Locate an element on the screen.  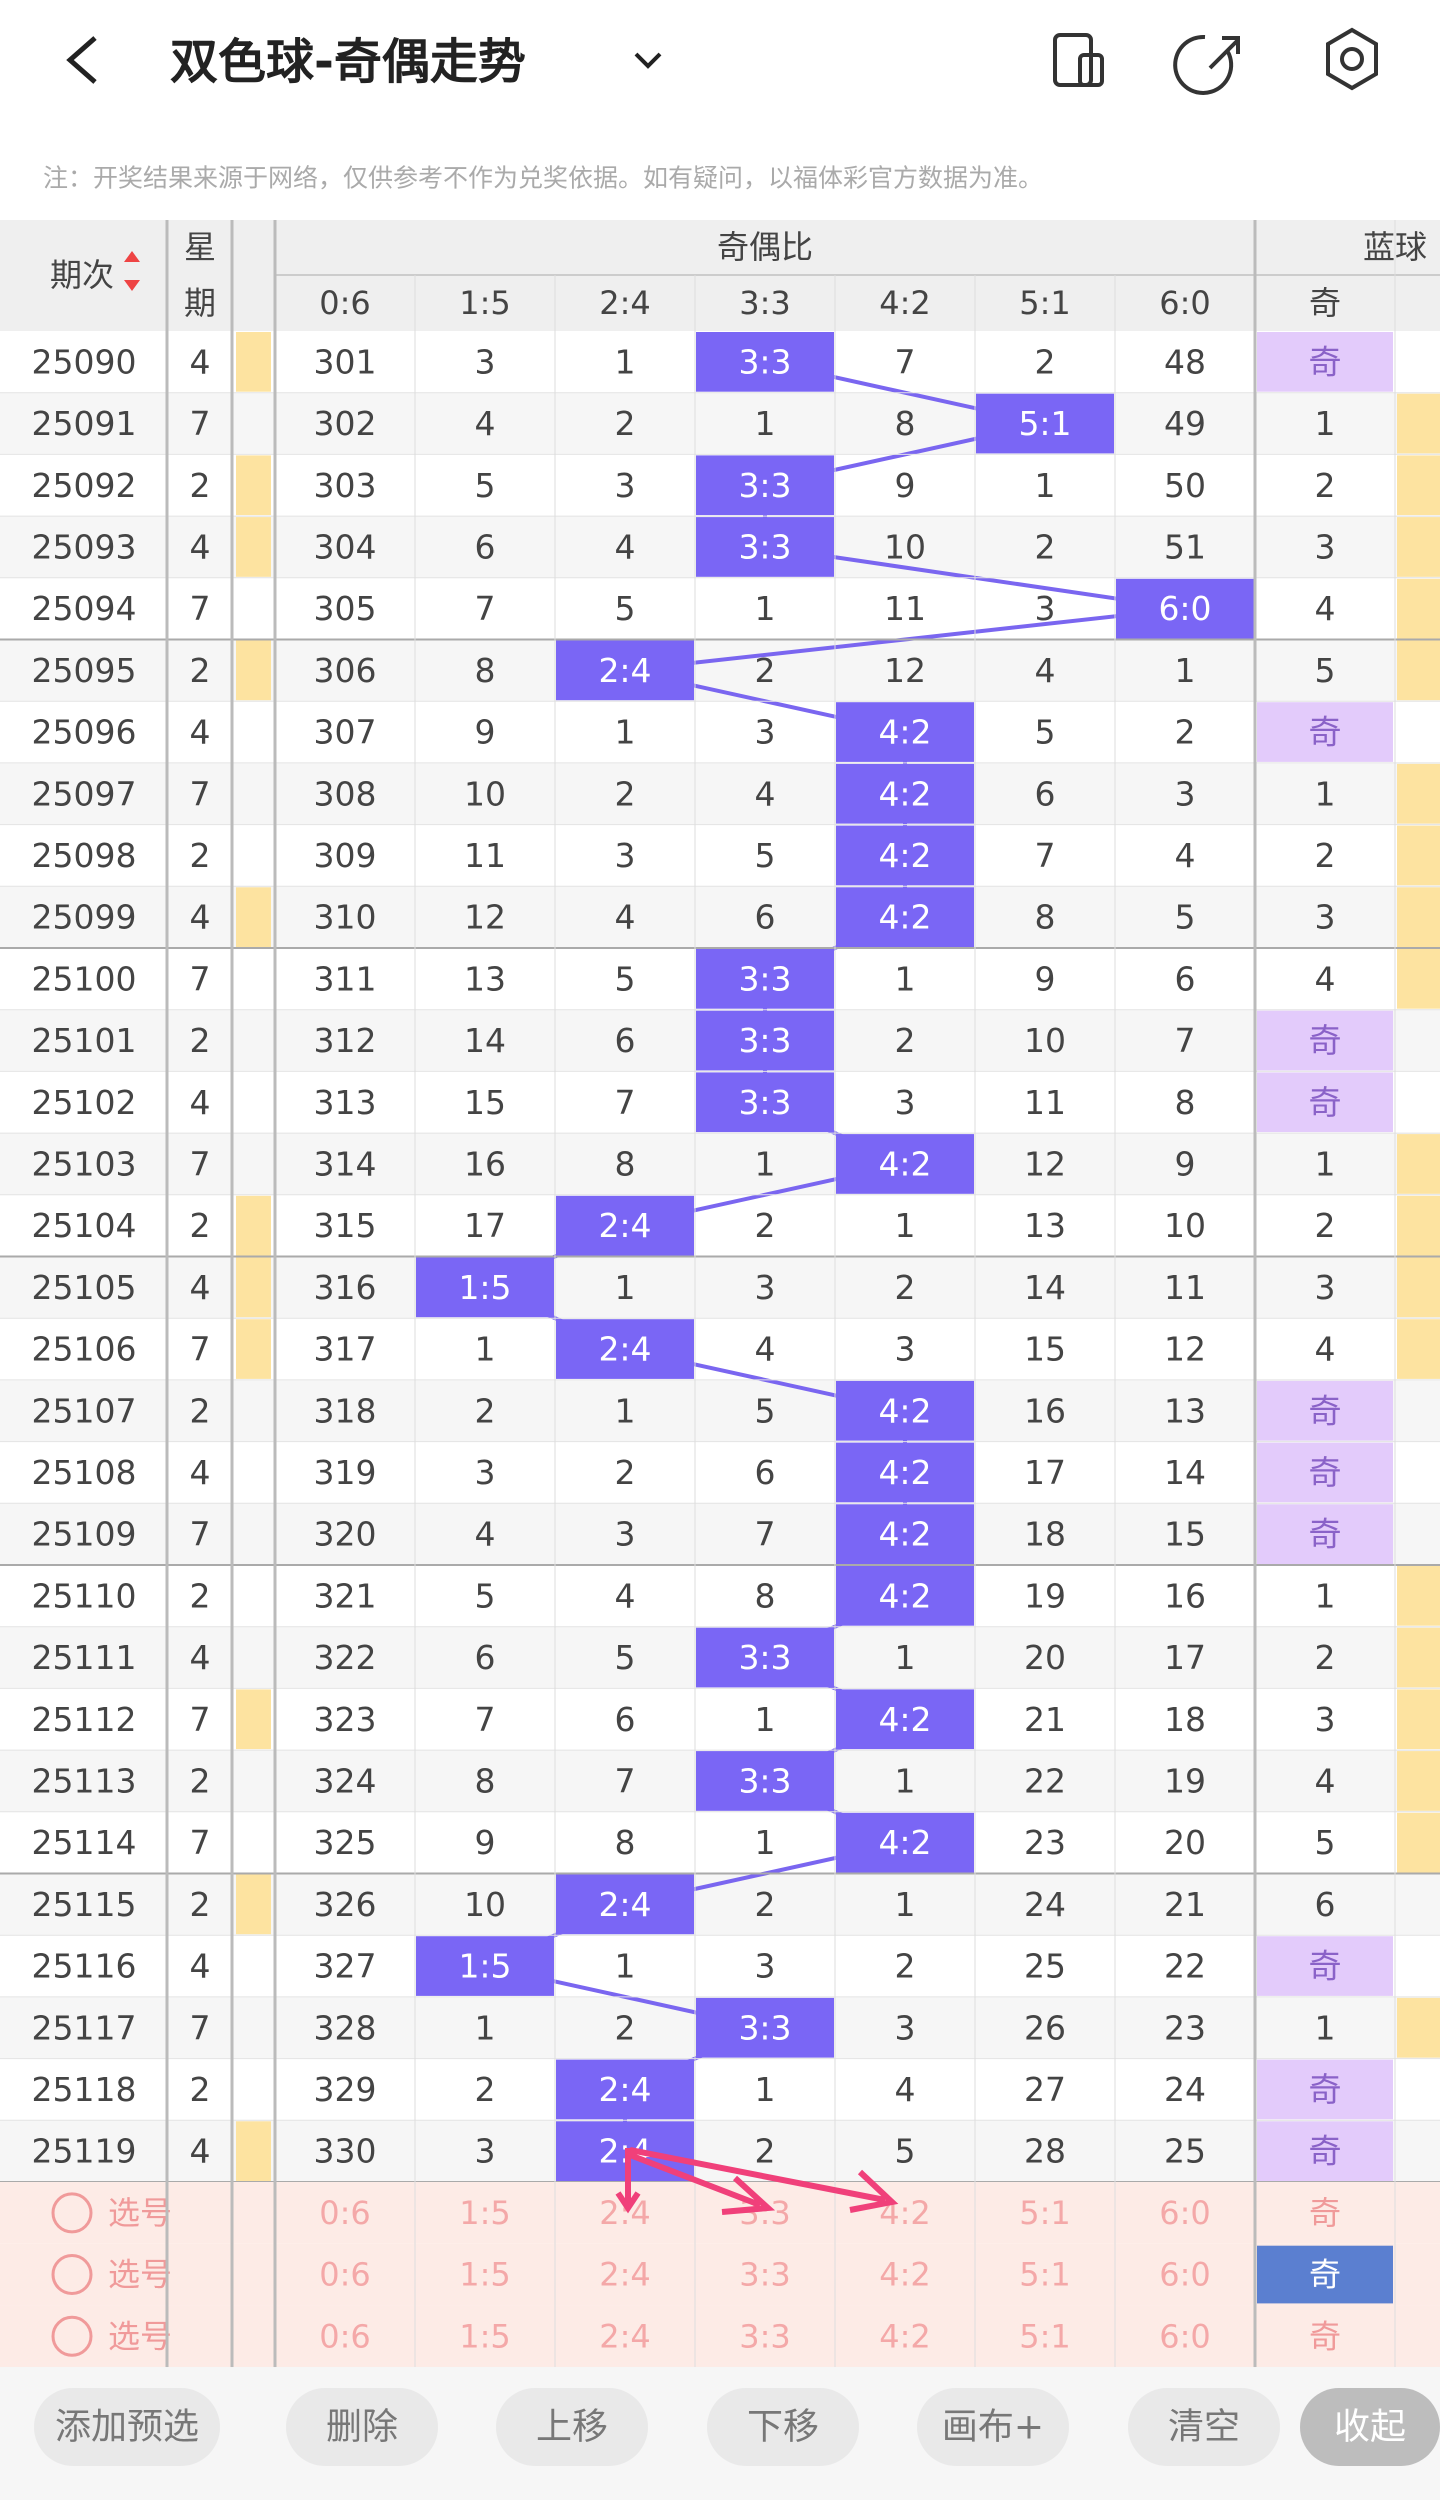
button-label: 收起 is located at coordinates (1370, 2427).